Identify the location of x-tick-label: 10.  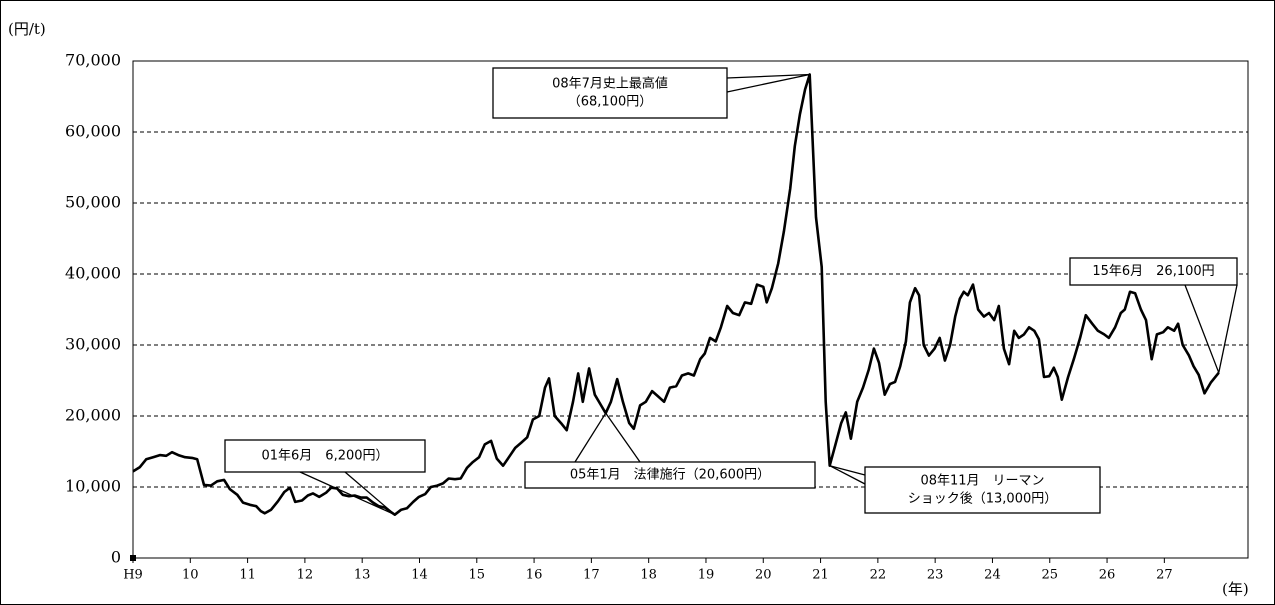
(190, 575).